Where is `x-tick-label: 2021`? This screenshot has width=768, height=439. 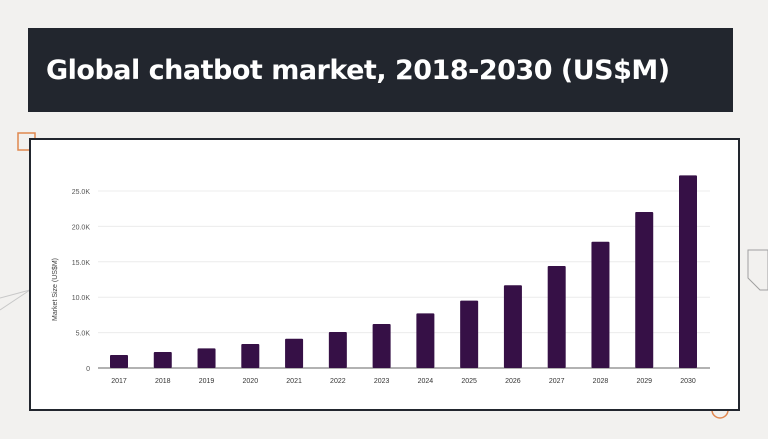
x-tick-label: 2021 is located at coordinates (294, 381).